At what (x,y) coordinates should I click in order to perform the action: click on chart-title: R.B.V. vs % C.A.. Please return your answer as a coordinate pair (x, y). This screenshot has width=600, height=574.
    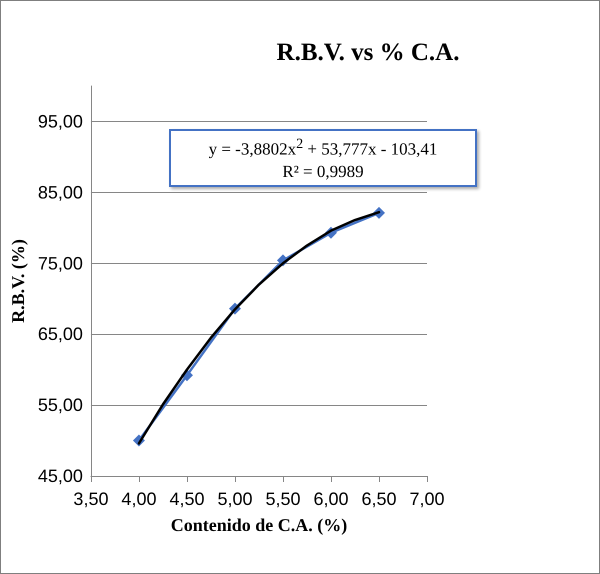
    Looking at the image, I should click on (368, 52).